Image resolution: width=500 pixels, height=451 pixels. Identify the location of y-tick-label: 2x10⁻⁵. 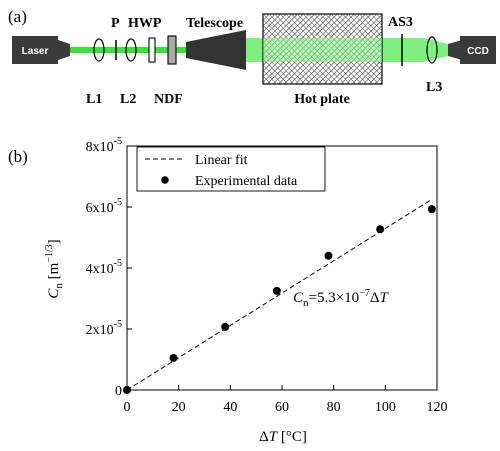
(104, 328).